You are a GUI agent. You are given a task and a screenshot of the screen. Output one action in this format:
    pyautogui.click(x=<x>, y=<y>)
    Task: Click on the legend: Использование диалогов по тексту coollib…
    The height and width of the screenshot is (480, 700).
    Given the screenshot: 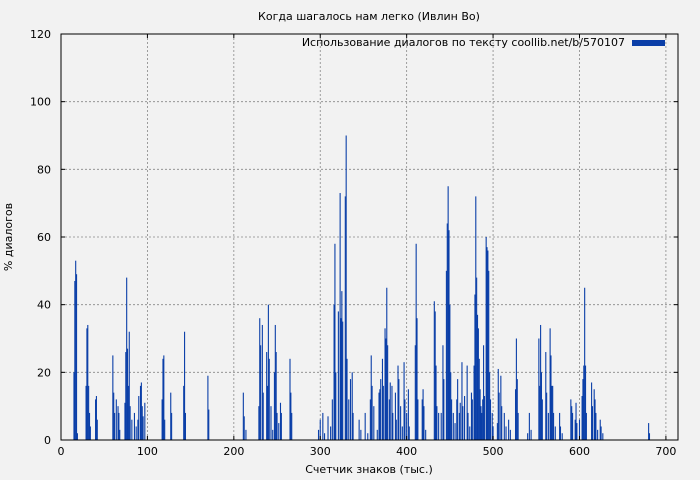 What is the action you would take?
    pyautogui.click(x=483, y=42)
    